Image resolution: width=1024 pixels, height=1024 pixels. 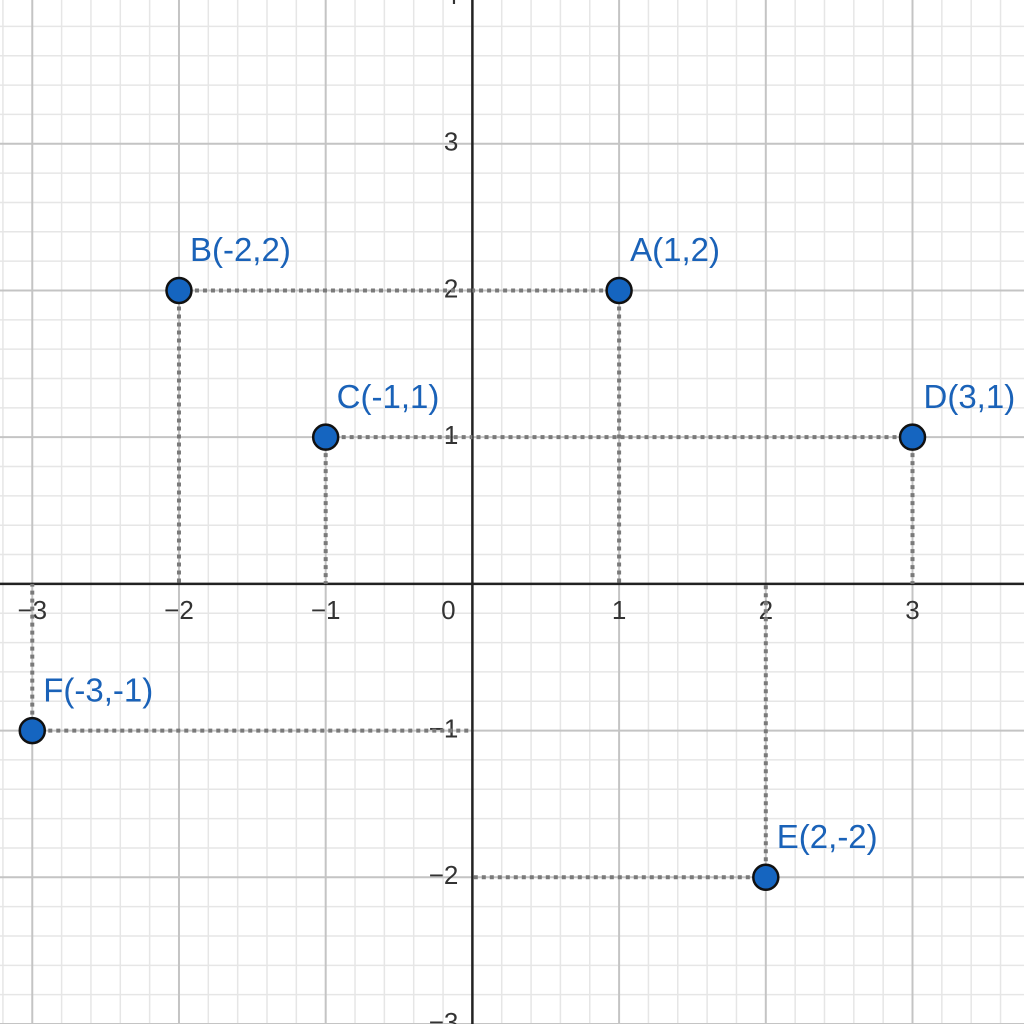 I want to click on y-tick-label: −2, so click(x=444, y=875).